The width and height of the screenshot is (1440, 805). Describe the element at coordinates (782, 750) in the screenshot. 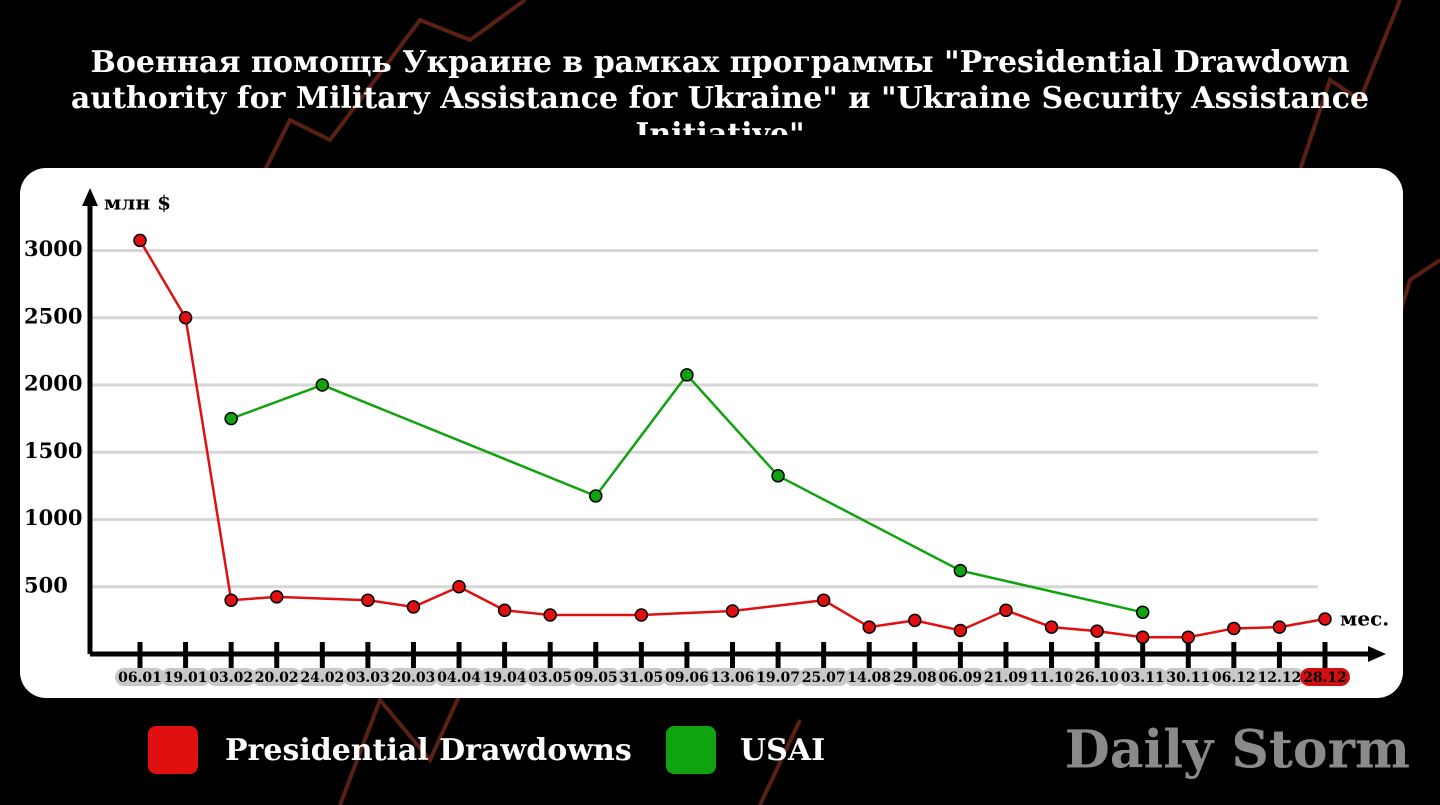

I see `legend-label: USAI` at that location.